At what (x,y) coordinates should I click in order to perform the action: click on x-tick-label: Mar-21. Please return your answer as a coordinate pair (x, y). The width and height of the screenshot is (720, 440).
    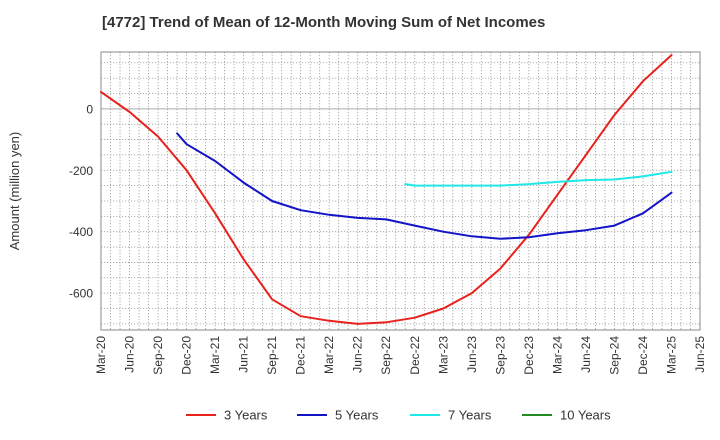
    Looking at the image, I should click on (215, 355).